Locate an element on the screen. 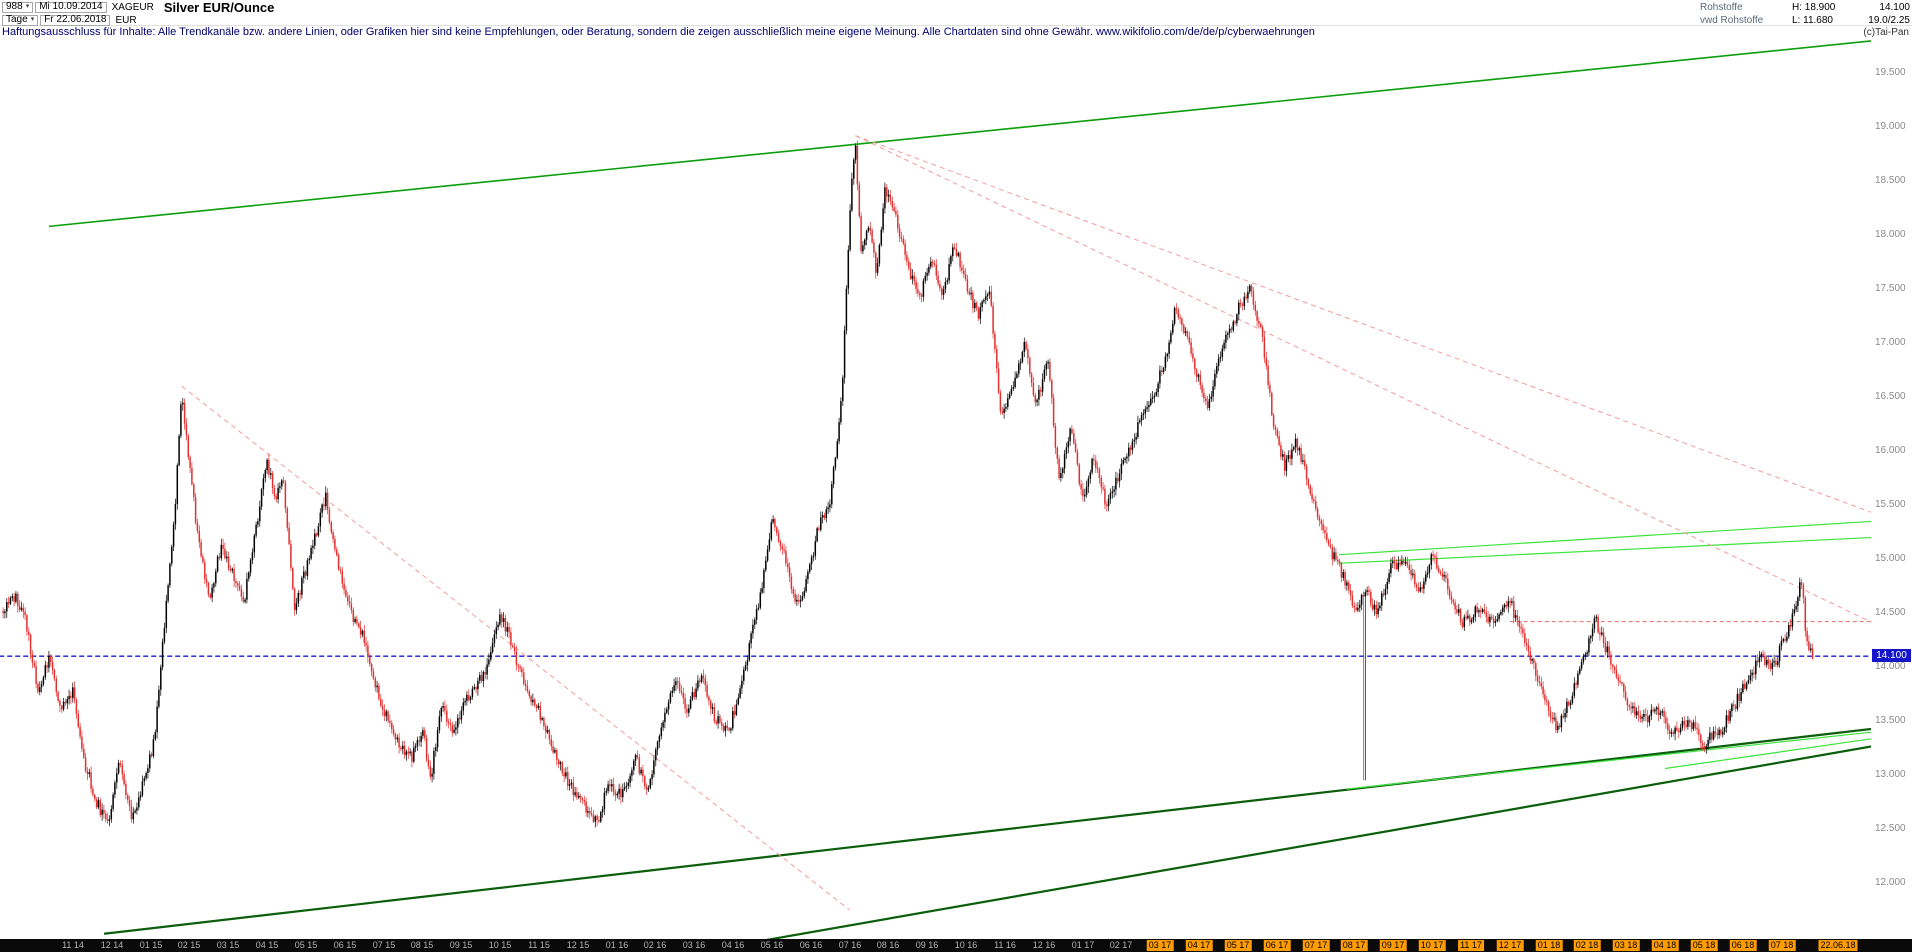  x-axis-label: 03 15 is located at coordinates (228, 945).